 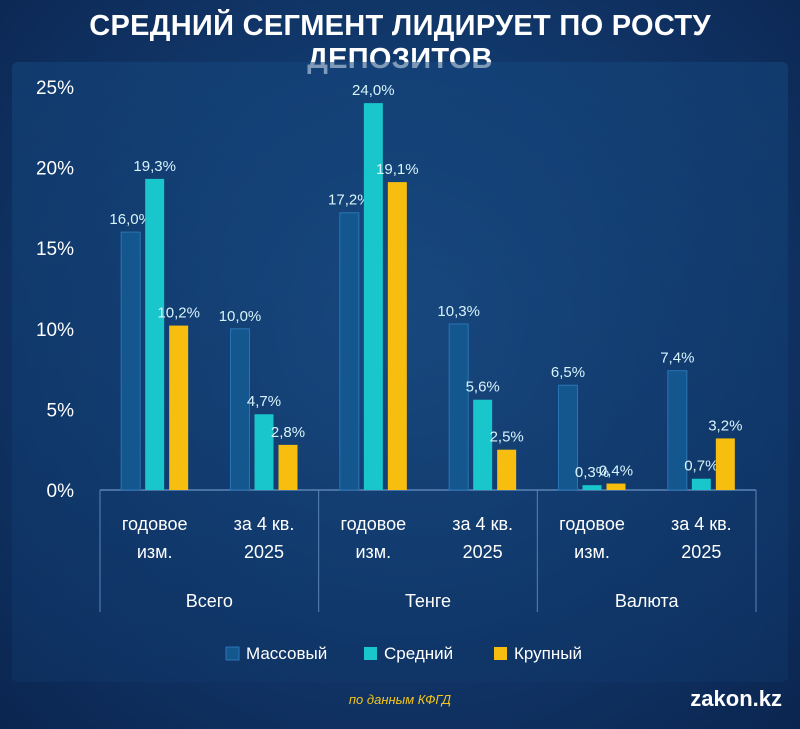 What do you see at coordinates (130, 219) in the screenshot?
I see `bar-value-label: 16,0%` at bounding box center [130, 219].